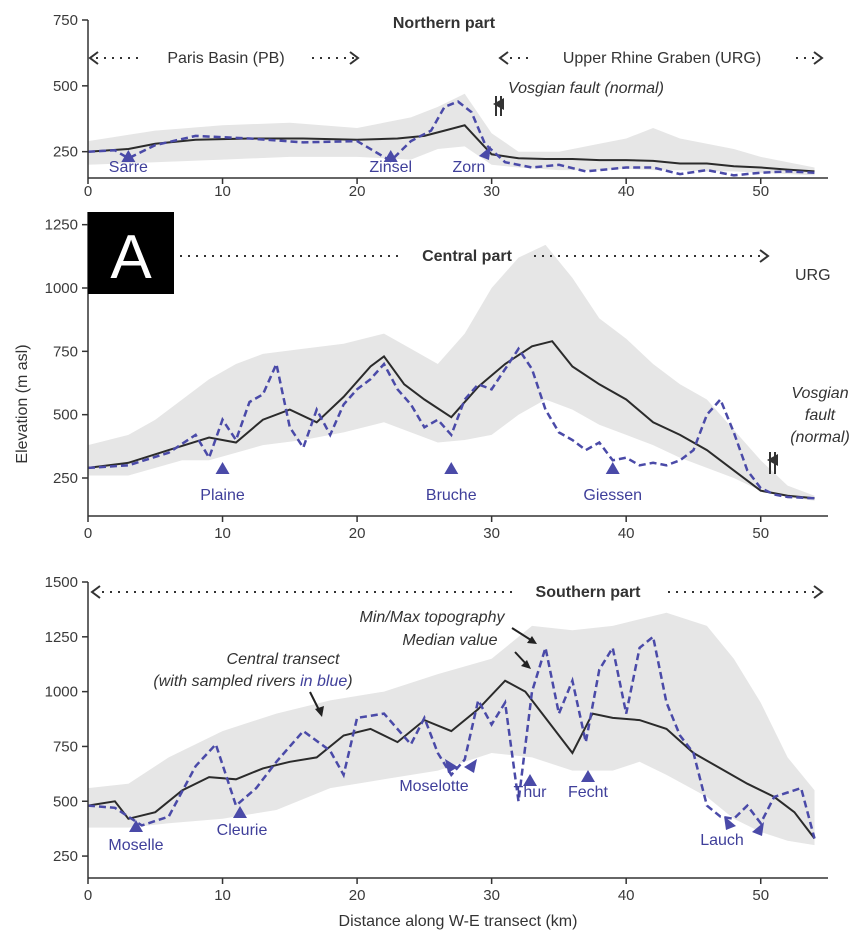 The width and height of the screenshot is (852, 938). What do you see at coordinates (626, 191) in the screenshot?
I see `northern-xtick-label: 40` at bounding box center [626, 191].